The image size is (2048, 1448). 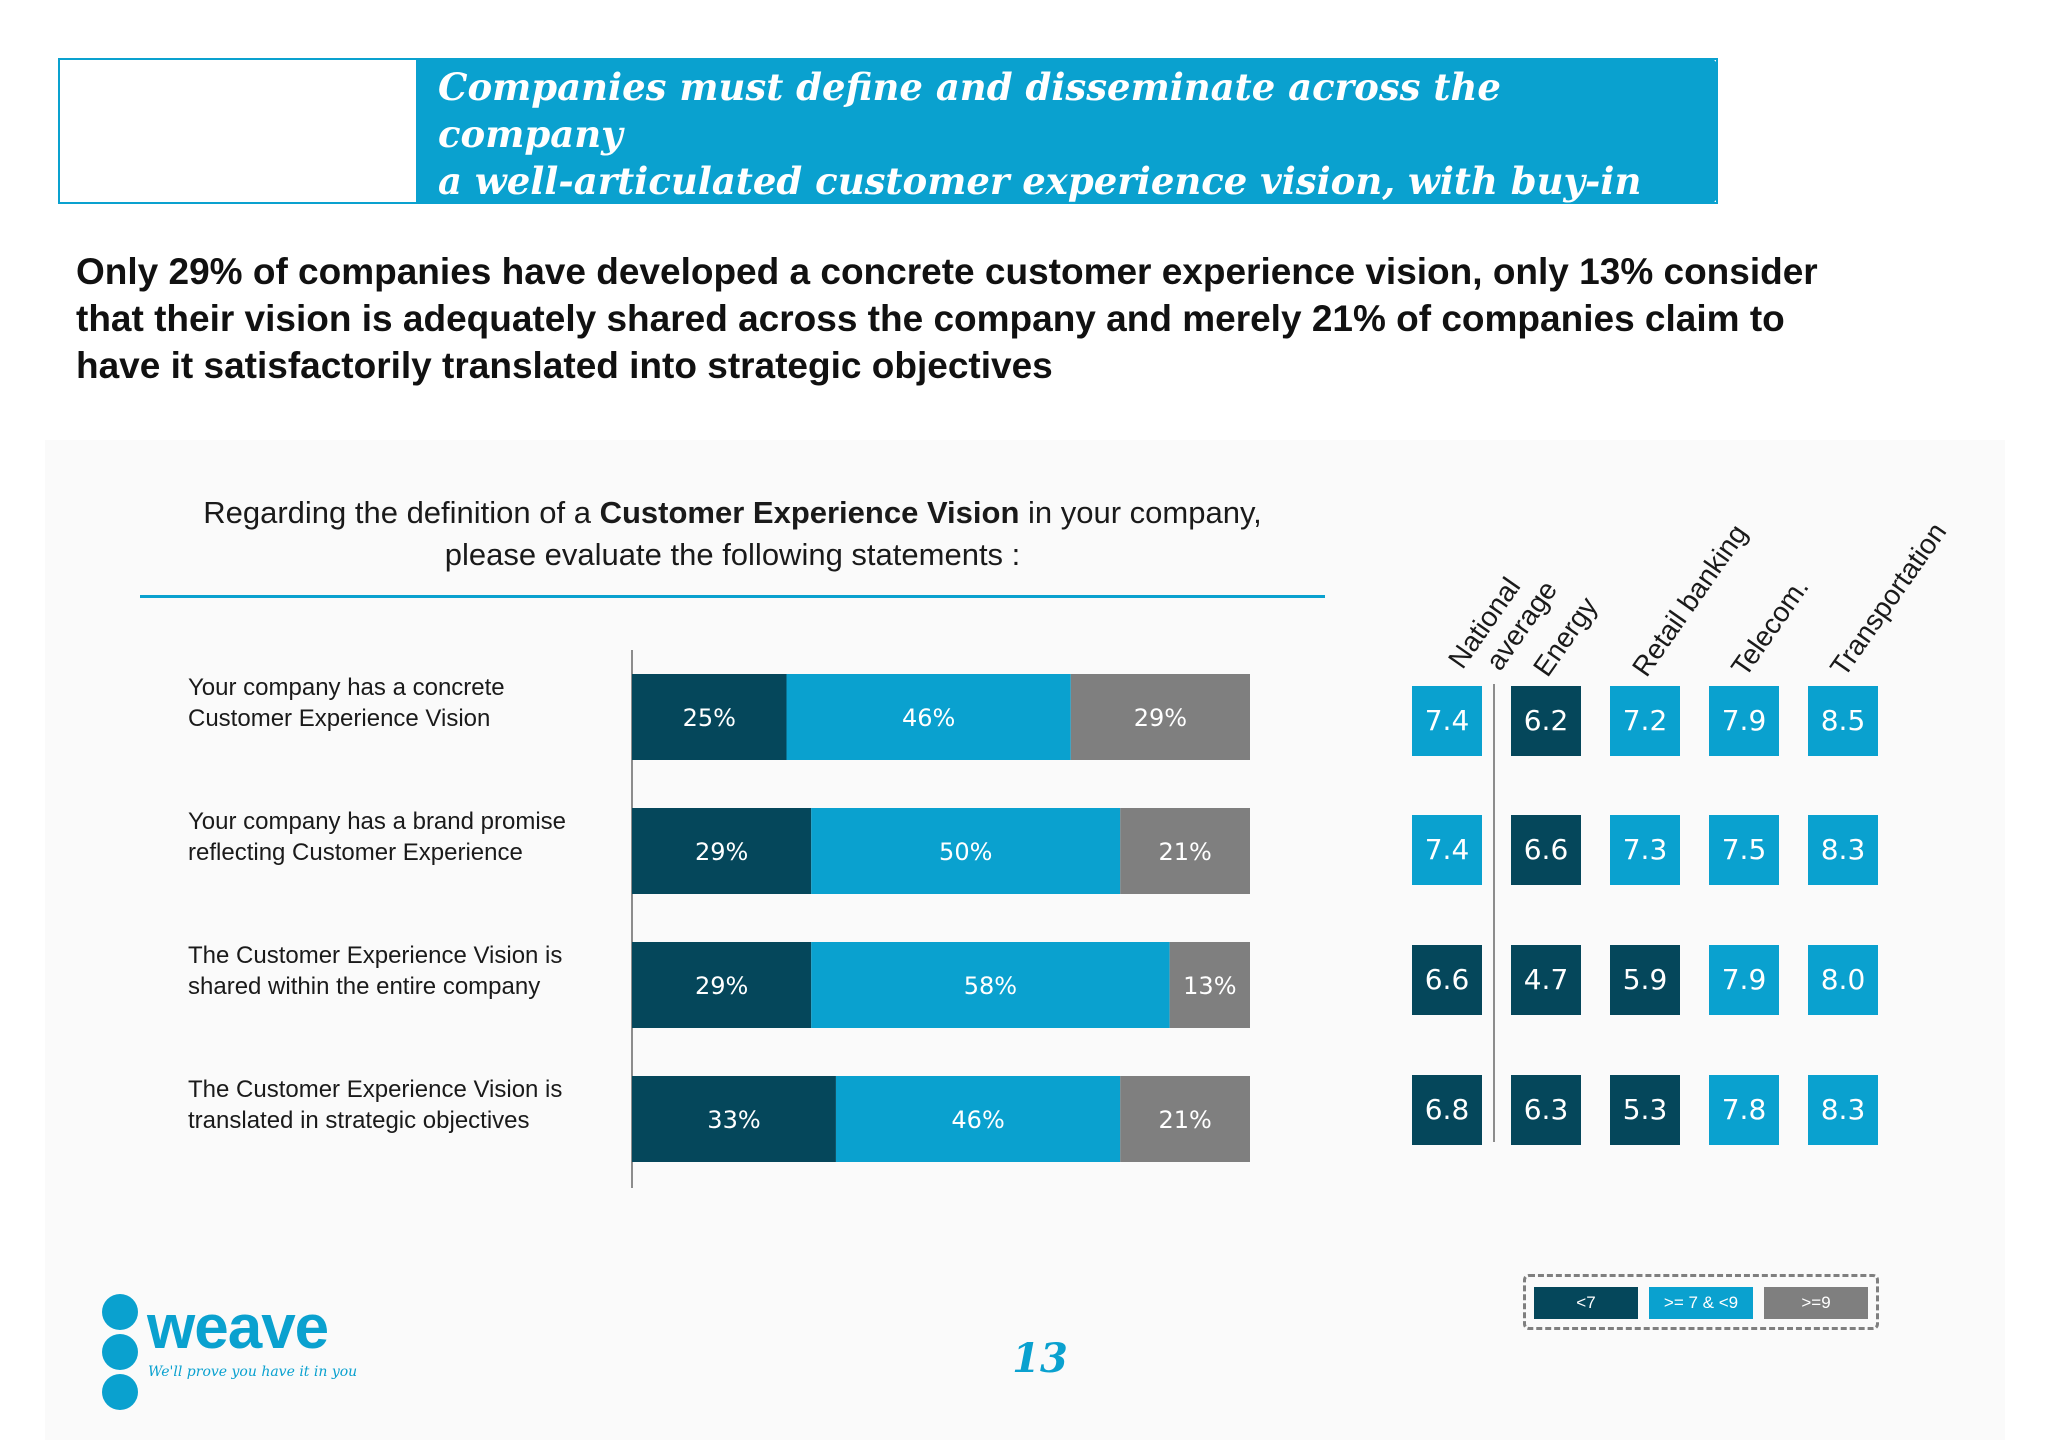 What do you see at coordinates (1546, 980) in the screenshot?
I see `score-cell-r3-c2: 4.7` at bounding box center [1546, 980].